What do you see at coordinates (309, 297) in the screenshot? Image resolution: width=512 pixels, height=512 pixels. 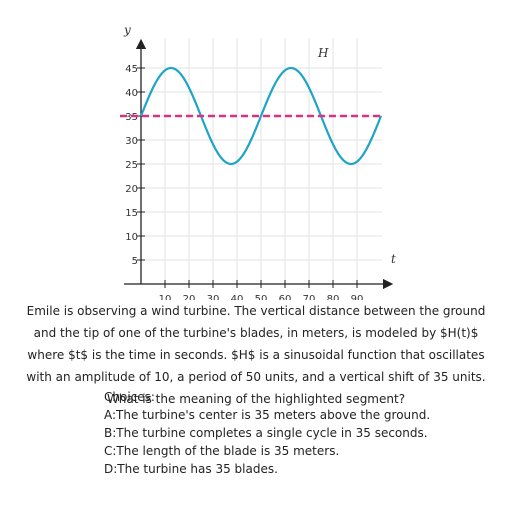 I see `x-tick-label: 70` at bounding box center [309, 297].